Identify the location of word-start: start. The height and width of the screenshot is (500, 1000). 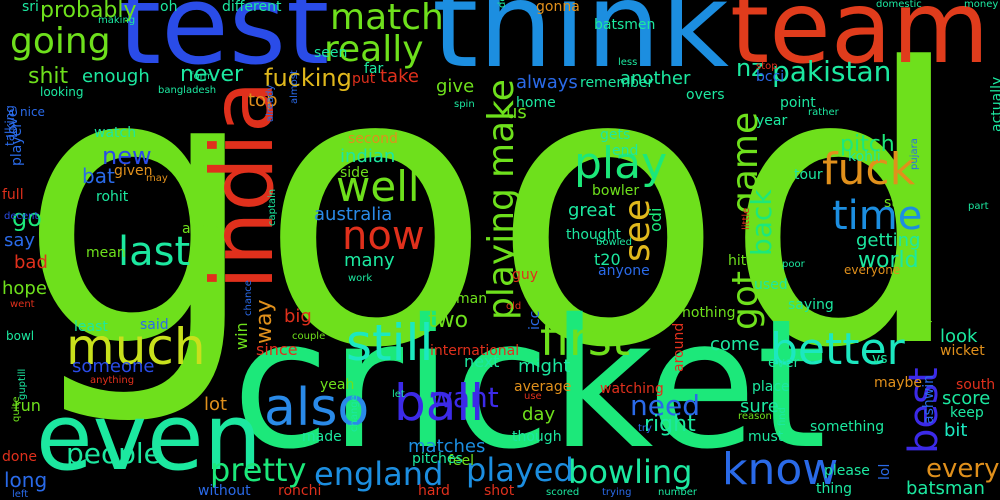
(900, 203).